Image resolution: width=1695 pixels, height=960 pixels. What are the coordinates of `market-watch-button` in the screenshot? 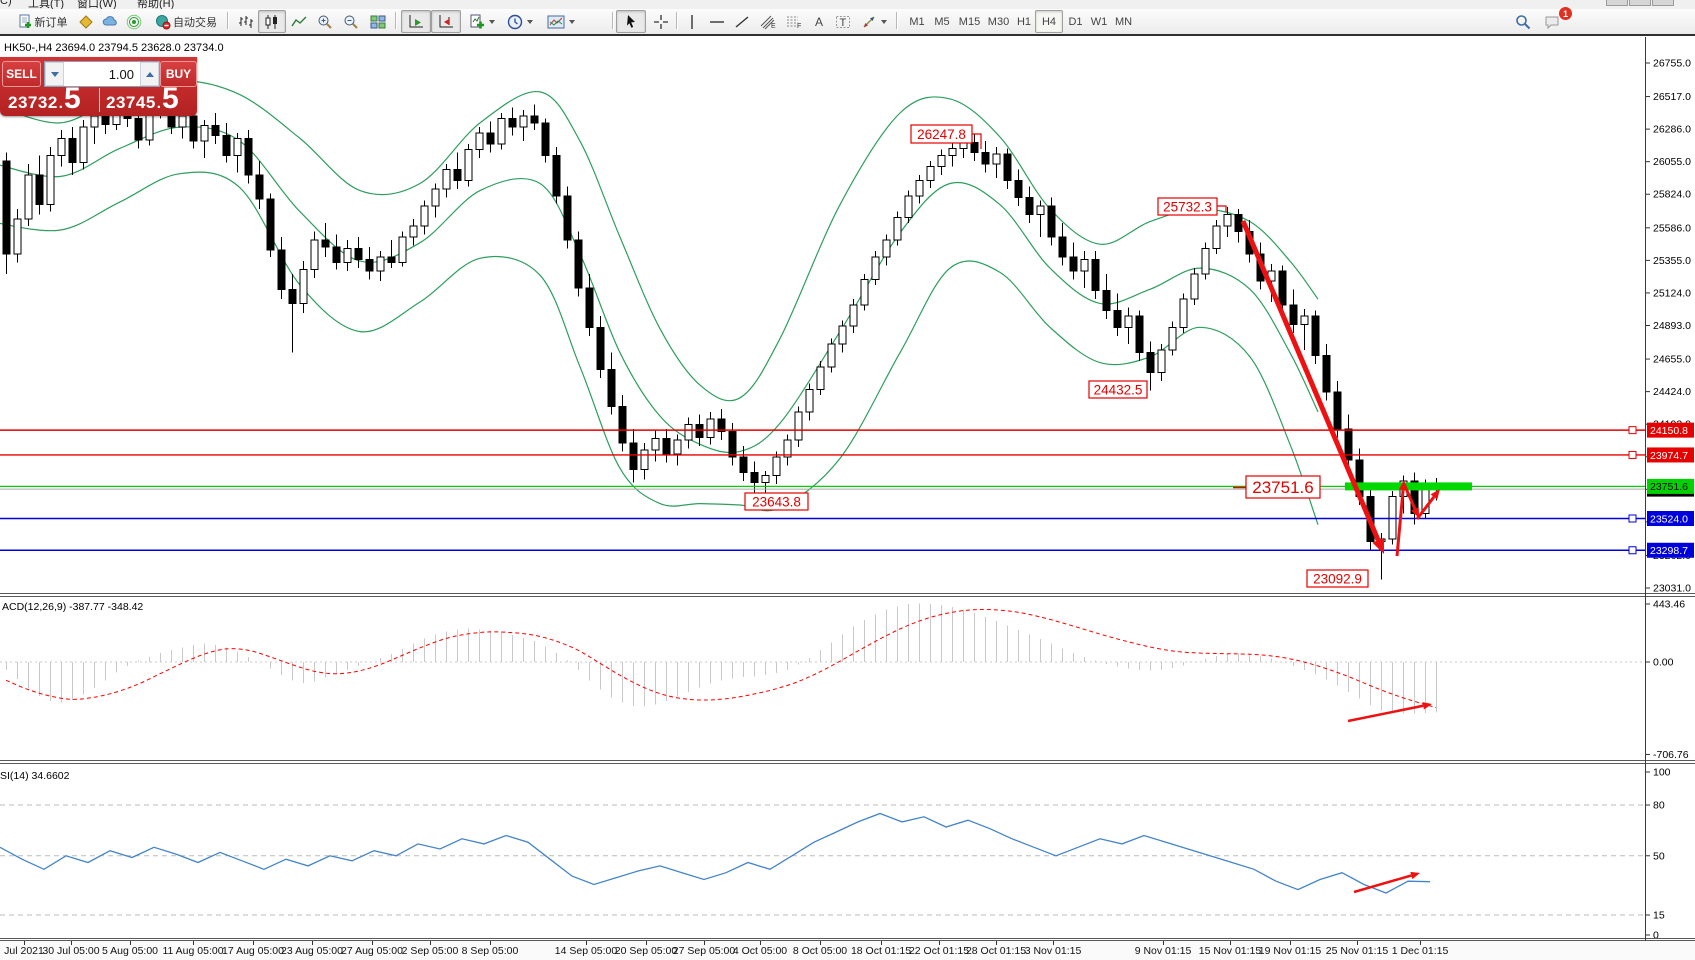 It's located at (86, 21).